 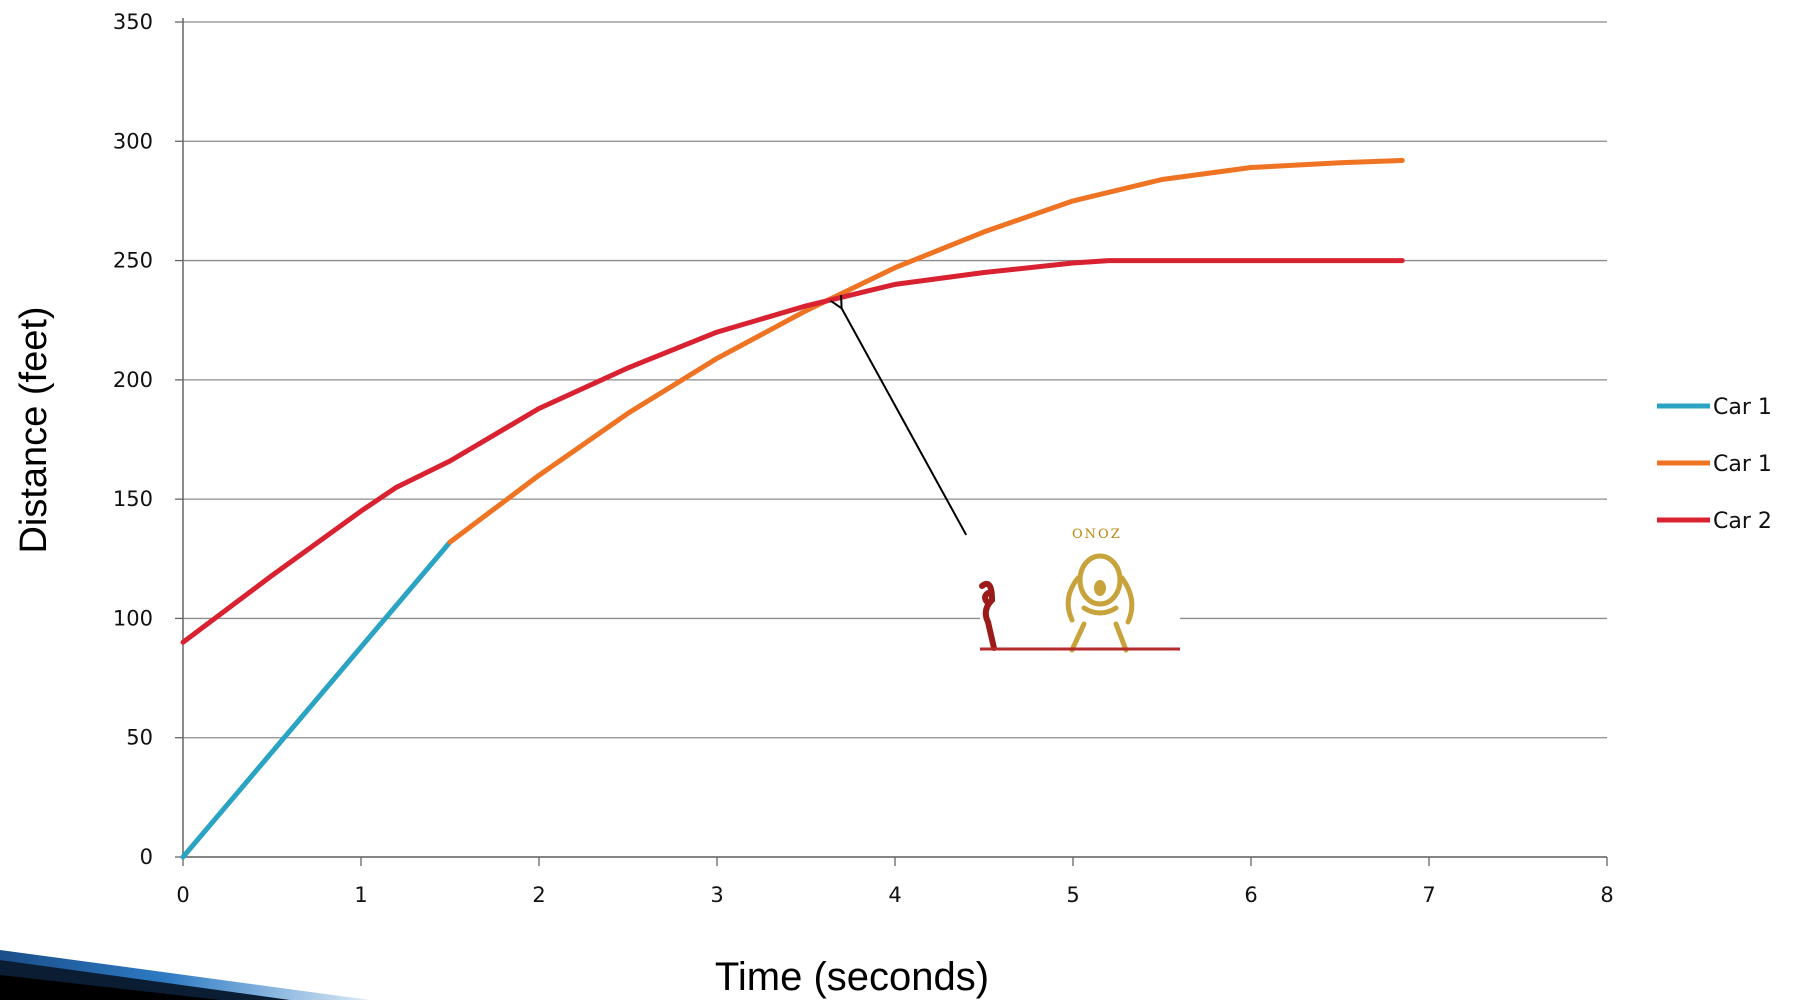 I want to click on x-tick-label: 3, so click(x=716, y=895).